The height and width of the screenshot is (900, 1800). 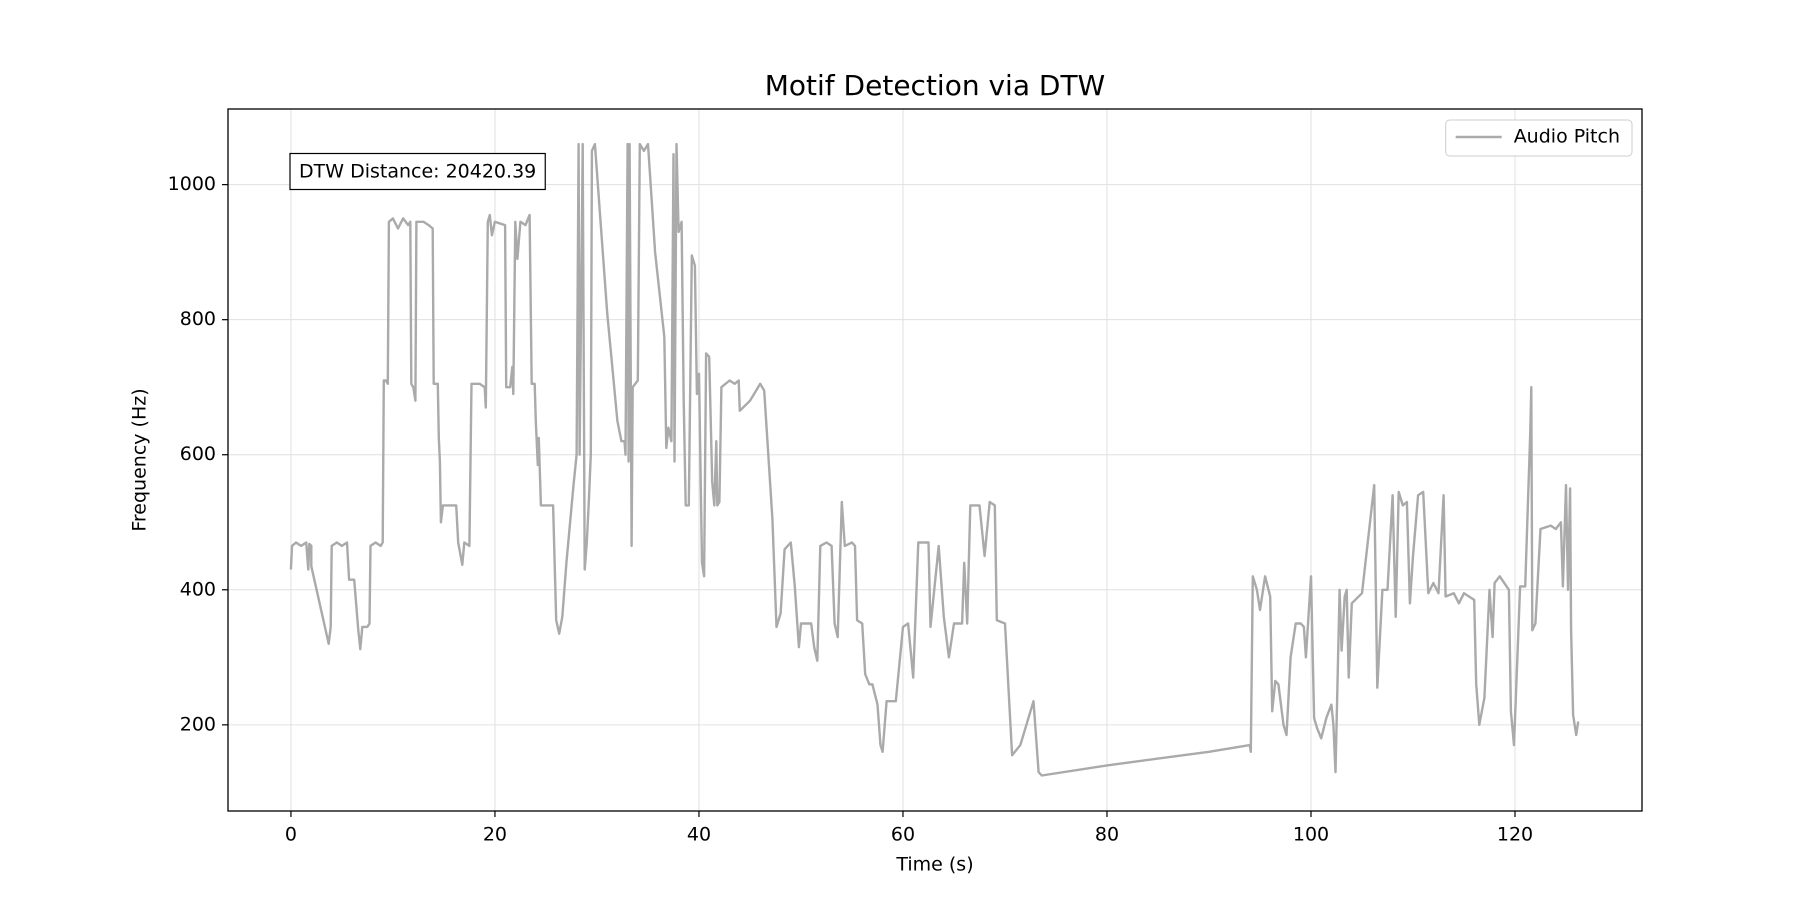 I want to click on y-tick-label: 400, so click(x=198, y=589).